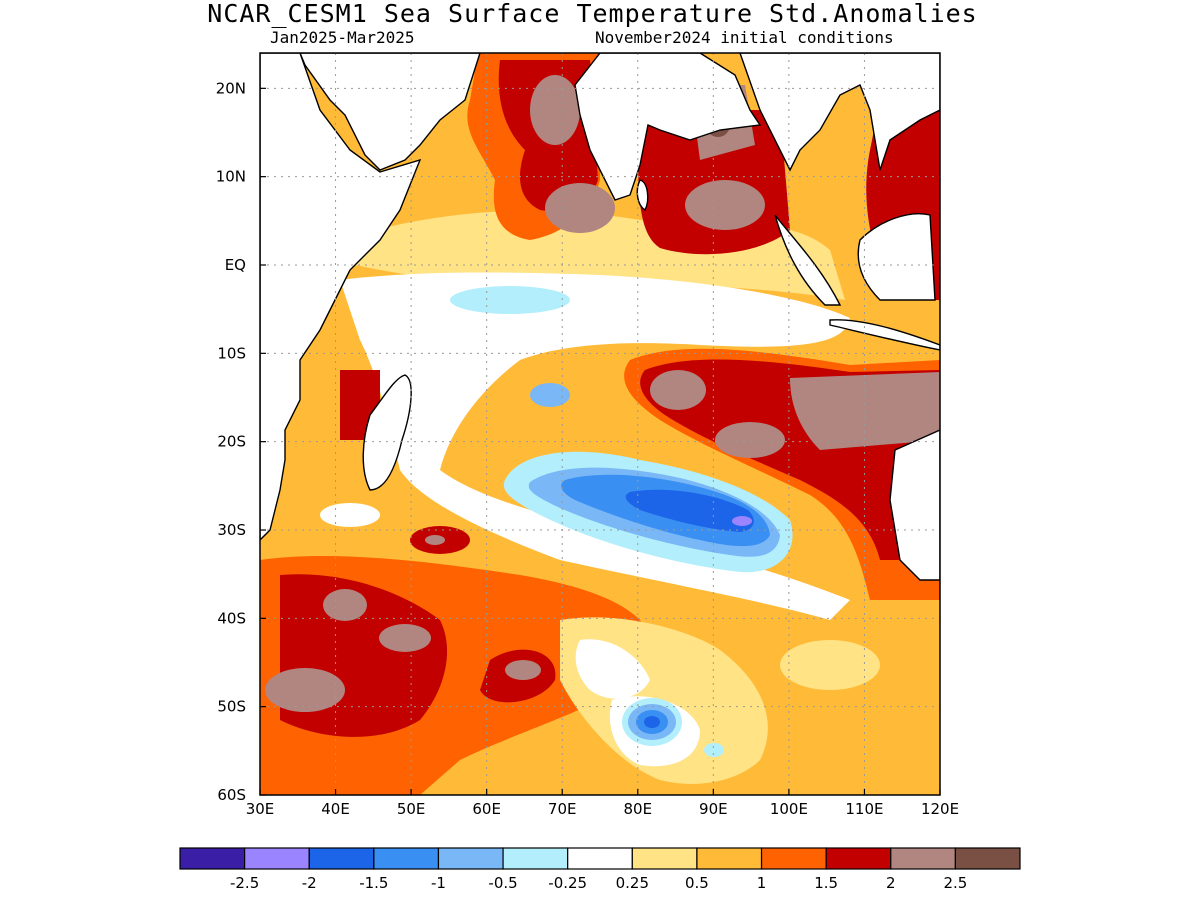 Image resolution: width=1200 pixels, height=900 pixels. Describe the element at coordinates (642, 195) in the screenshot. I see `sri-lanka` at that location.